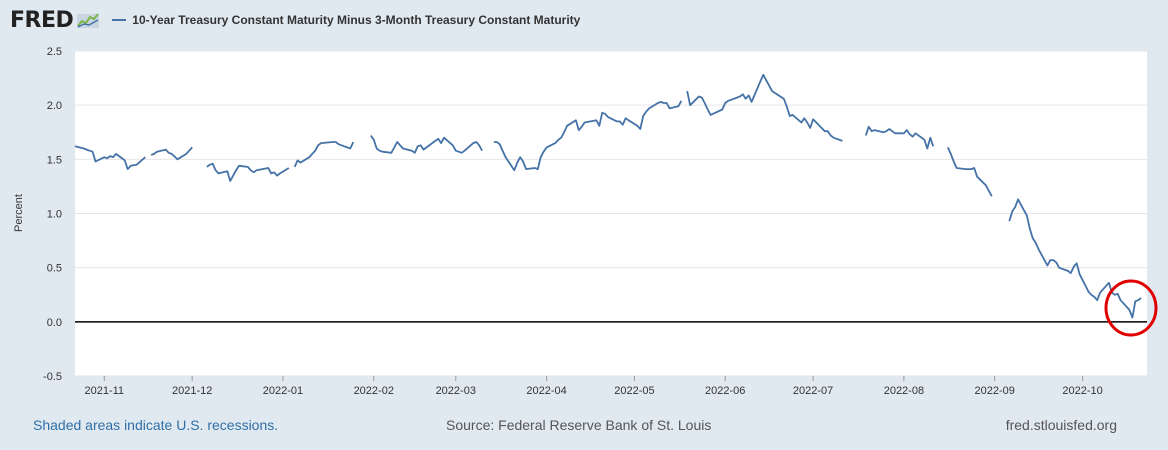  I want to click on y-tick-label: 0.0, so click(54, 323).